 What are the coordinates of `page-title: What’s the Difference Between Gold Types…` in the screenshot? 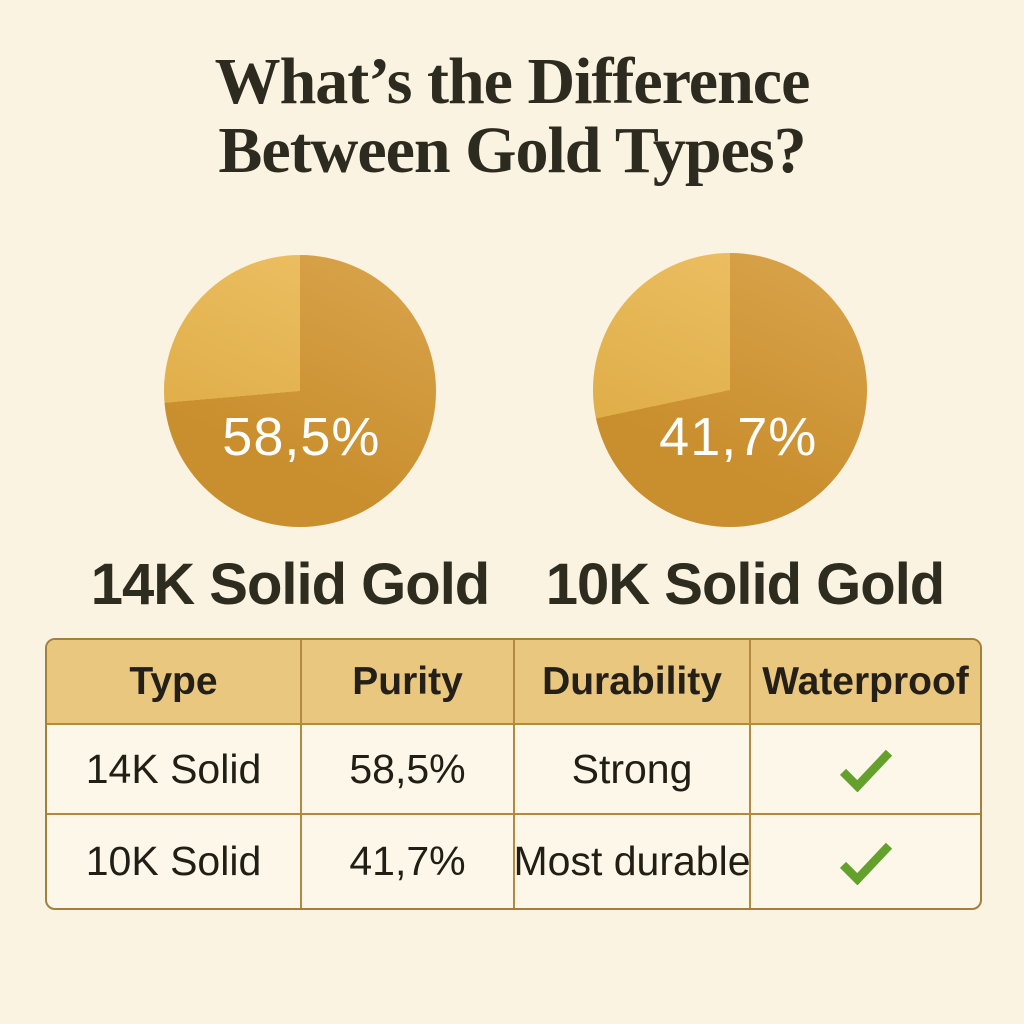 It's located at (512, 116).